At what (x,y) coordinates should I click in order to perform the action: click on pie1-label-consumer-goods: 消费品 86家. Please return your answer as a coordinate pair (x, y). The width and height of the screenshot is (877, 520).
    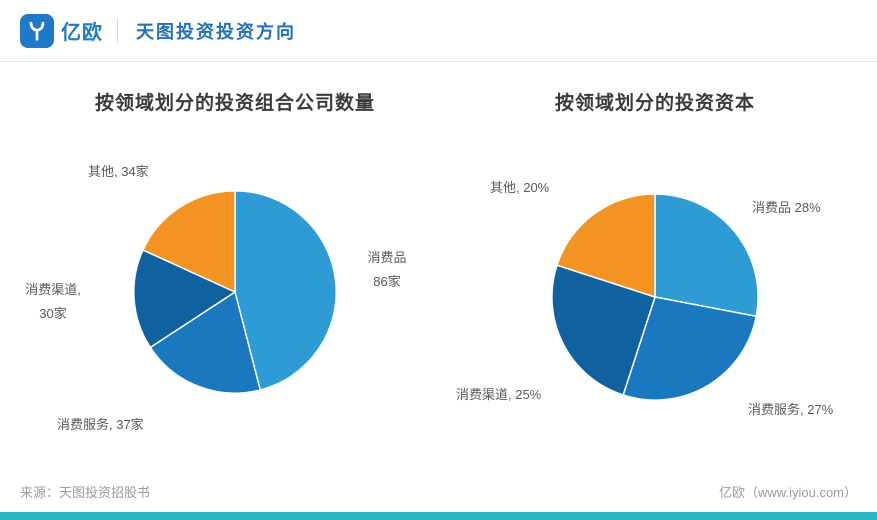
    Looking at the image, I should click on (387, 270).